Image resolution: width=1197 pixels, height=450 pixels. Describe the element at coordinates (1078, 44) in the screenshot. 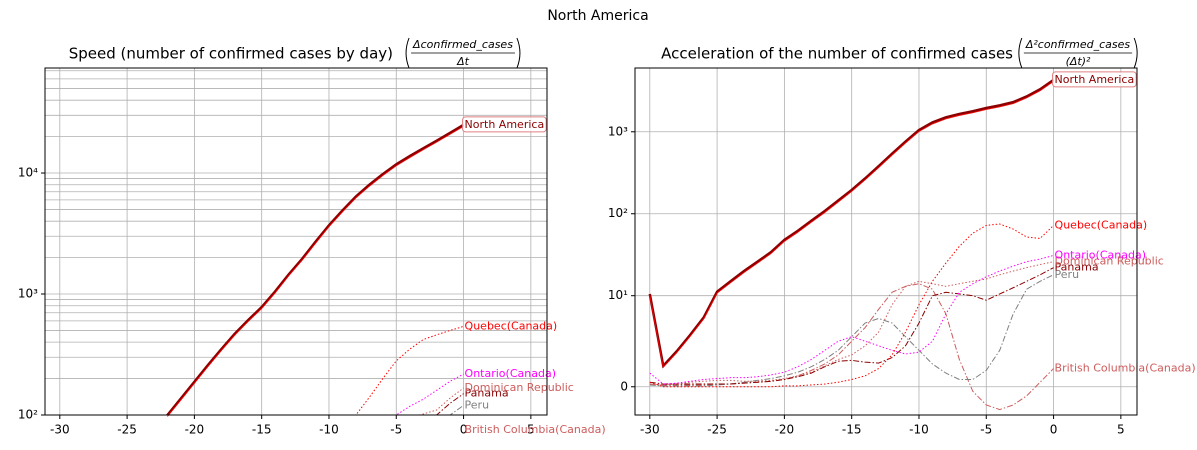

I see `formula-numerator: Δ²confirmed_cases` at that location.